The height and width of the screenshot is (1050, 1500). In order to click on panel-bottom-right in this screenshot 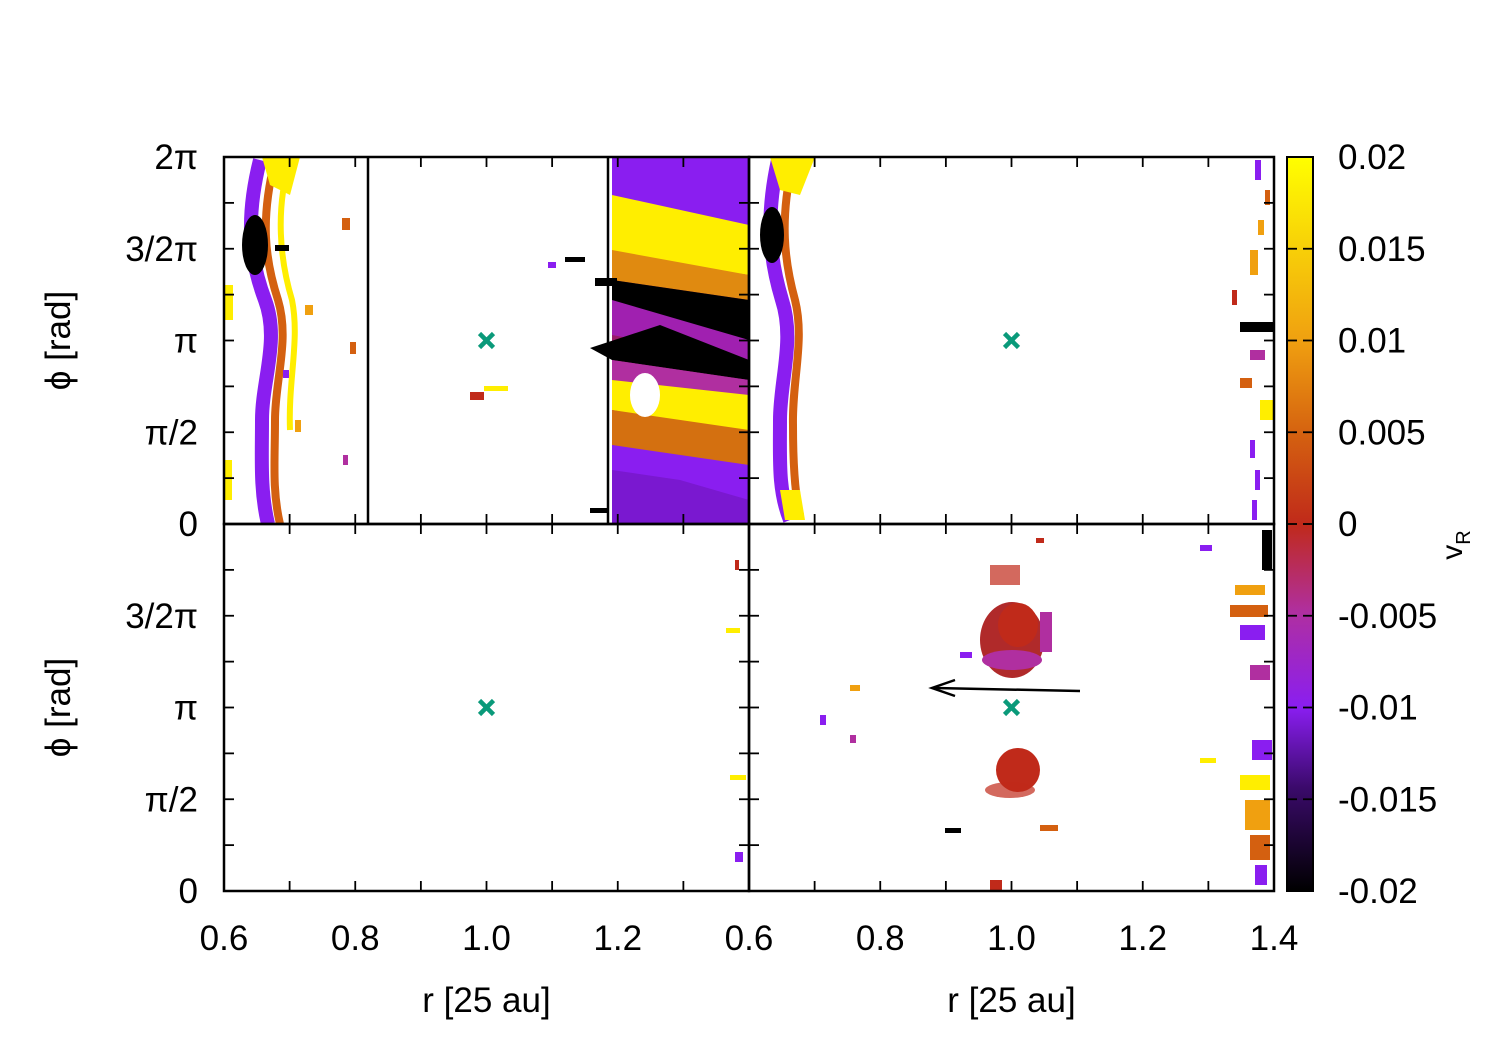, I will do `click(1046, 710)`.